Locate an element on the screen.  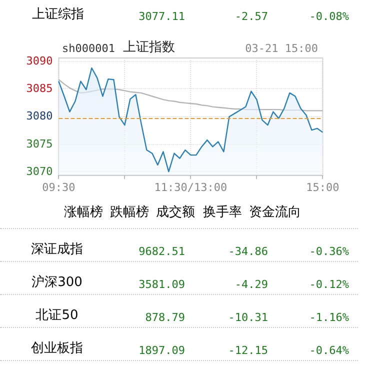
text: 上证综指 is located at coordinates (58, 15).